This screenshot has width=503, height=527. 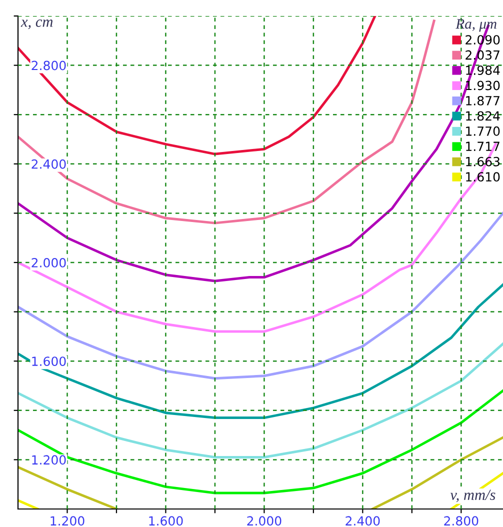 I want to click on legend-label: 1.824, so click(x=483, y=116).